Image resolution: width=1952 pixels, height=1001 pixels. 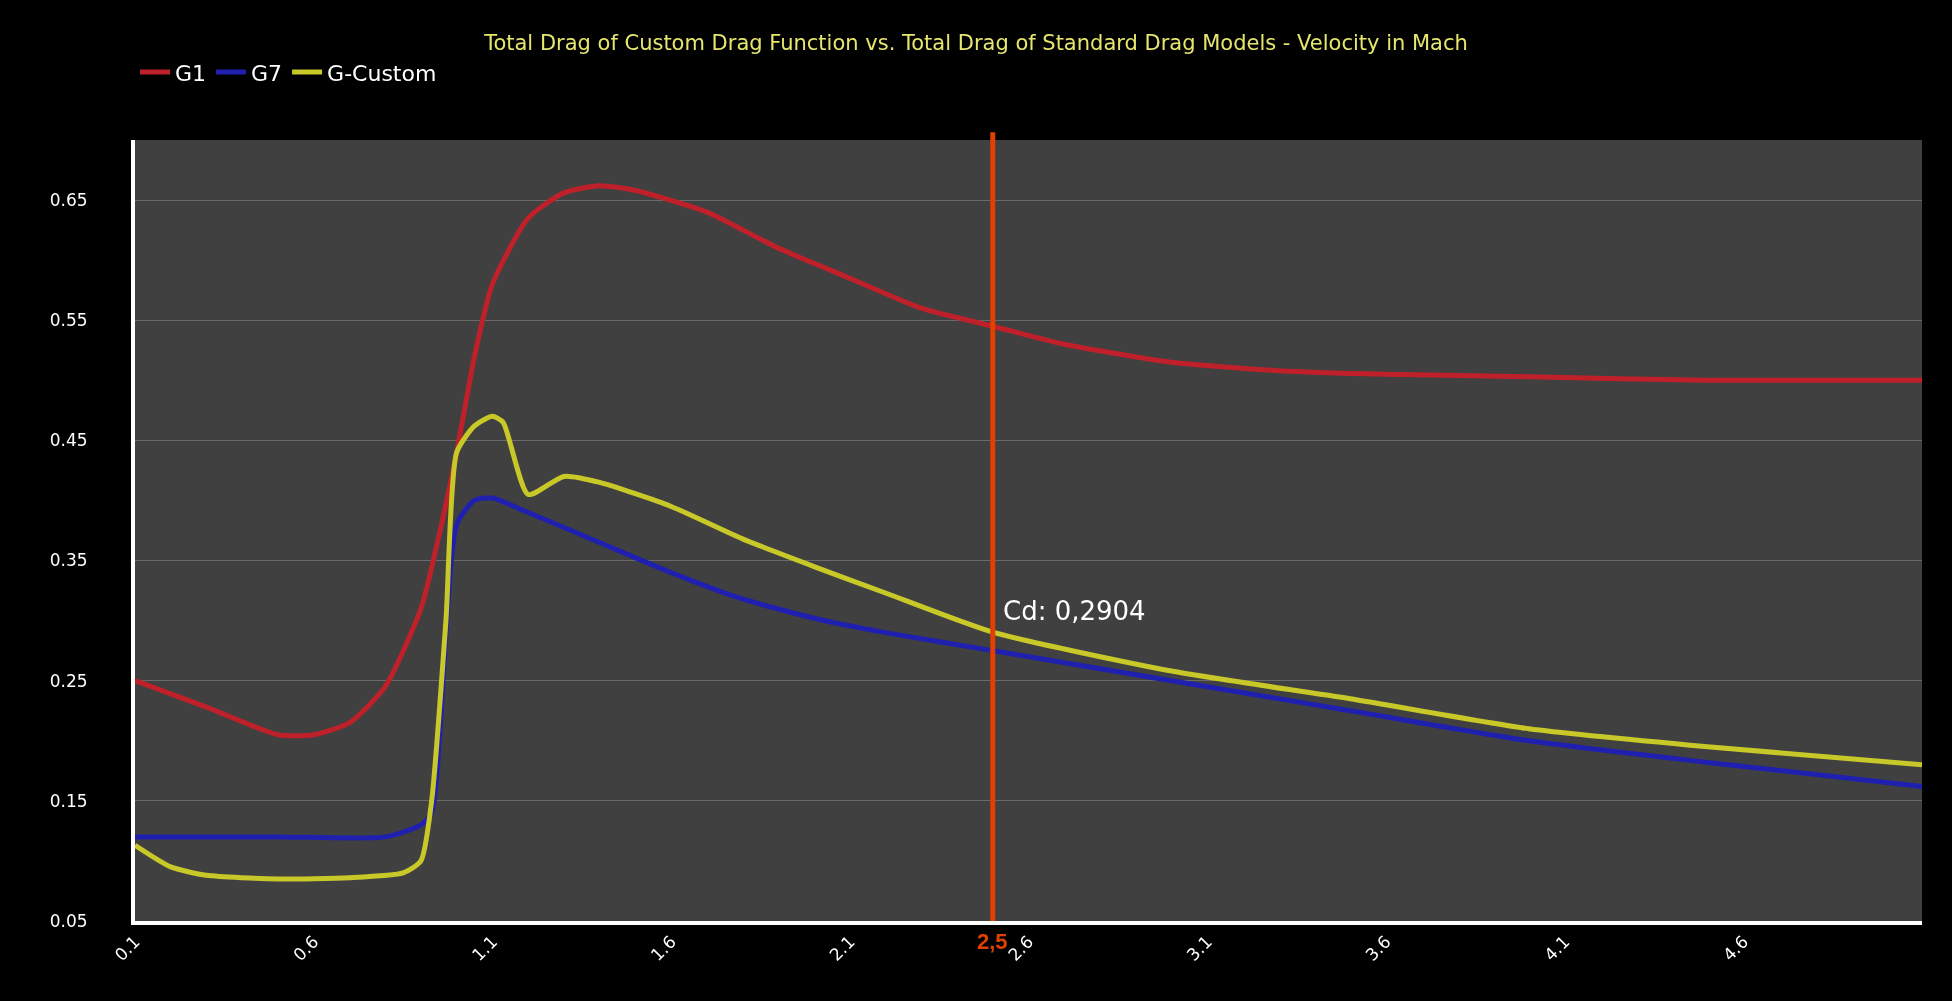 I want to click on y-tick-label: 0.45, so click(x=68, y=440).